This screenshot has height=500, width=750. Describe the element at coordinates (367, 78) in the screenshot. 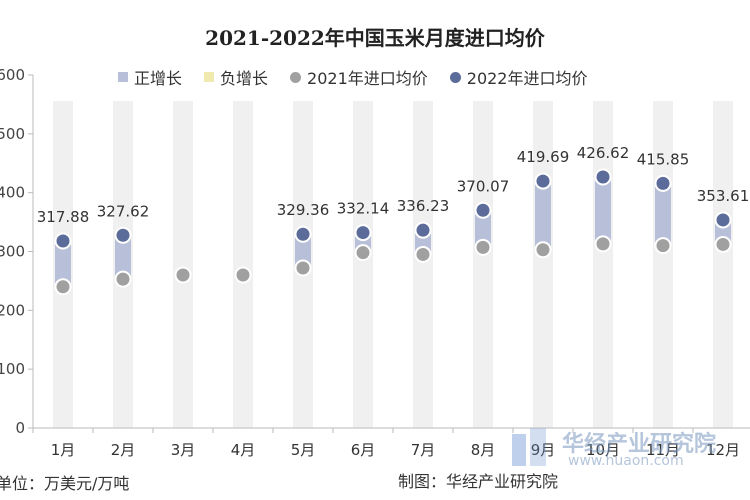

I see `legend-label-2021: 2021年进口均价` at that location.